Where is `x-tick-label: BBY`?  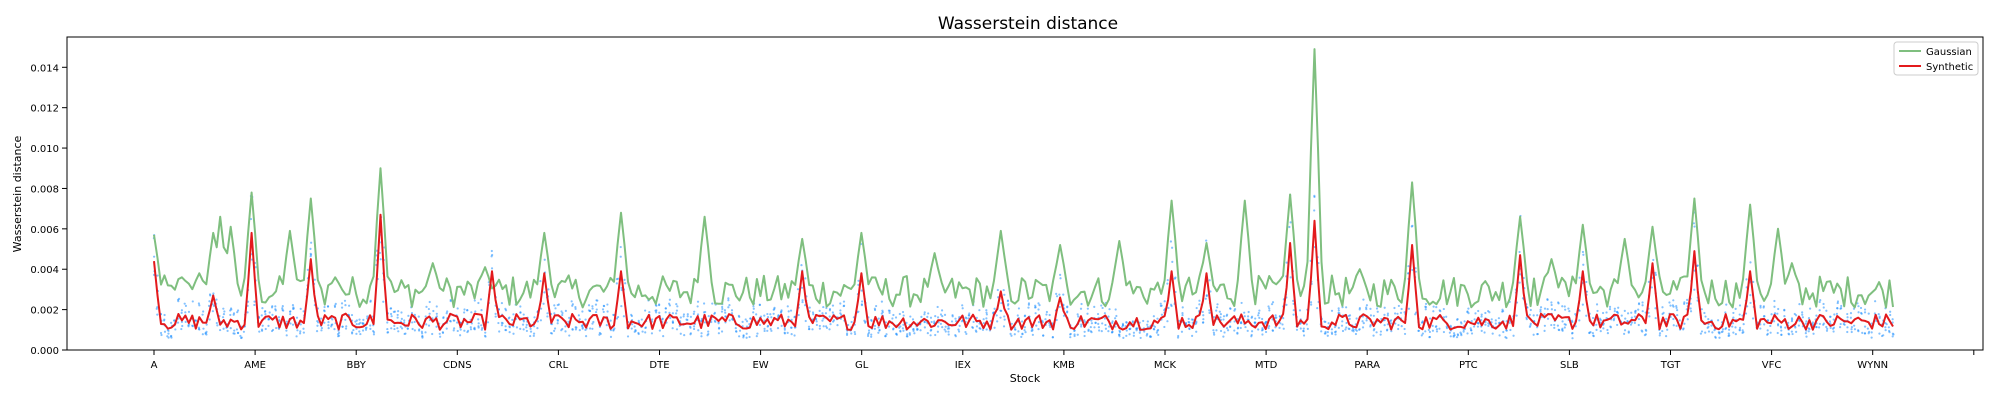
x-tick-label: BBY is located at coordinates (357, 365).